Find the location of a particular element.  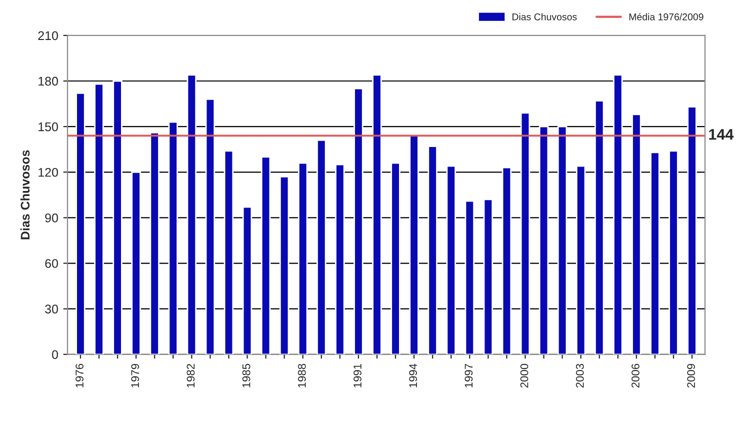

y-tick-label: 90 is located at coordinates (51, 218).